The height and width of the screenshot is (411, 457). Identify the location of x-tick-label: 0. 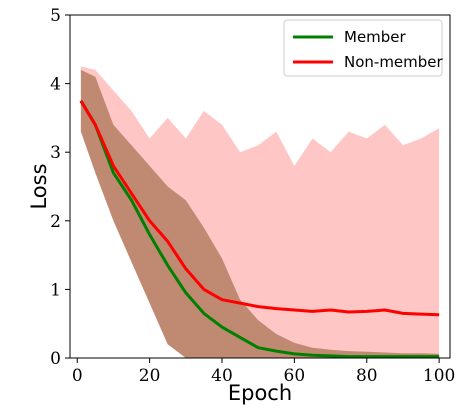
(77, 376).